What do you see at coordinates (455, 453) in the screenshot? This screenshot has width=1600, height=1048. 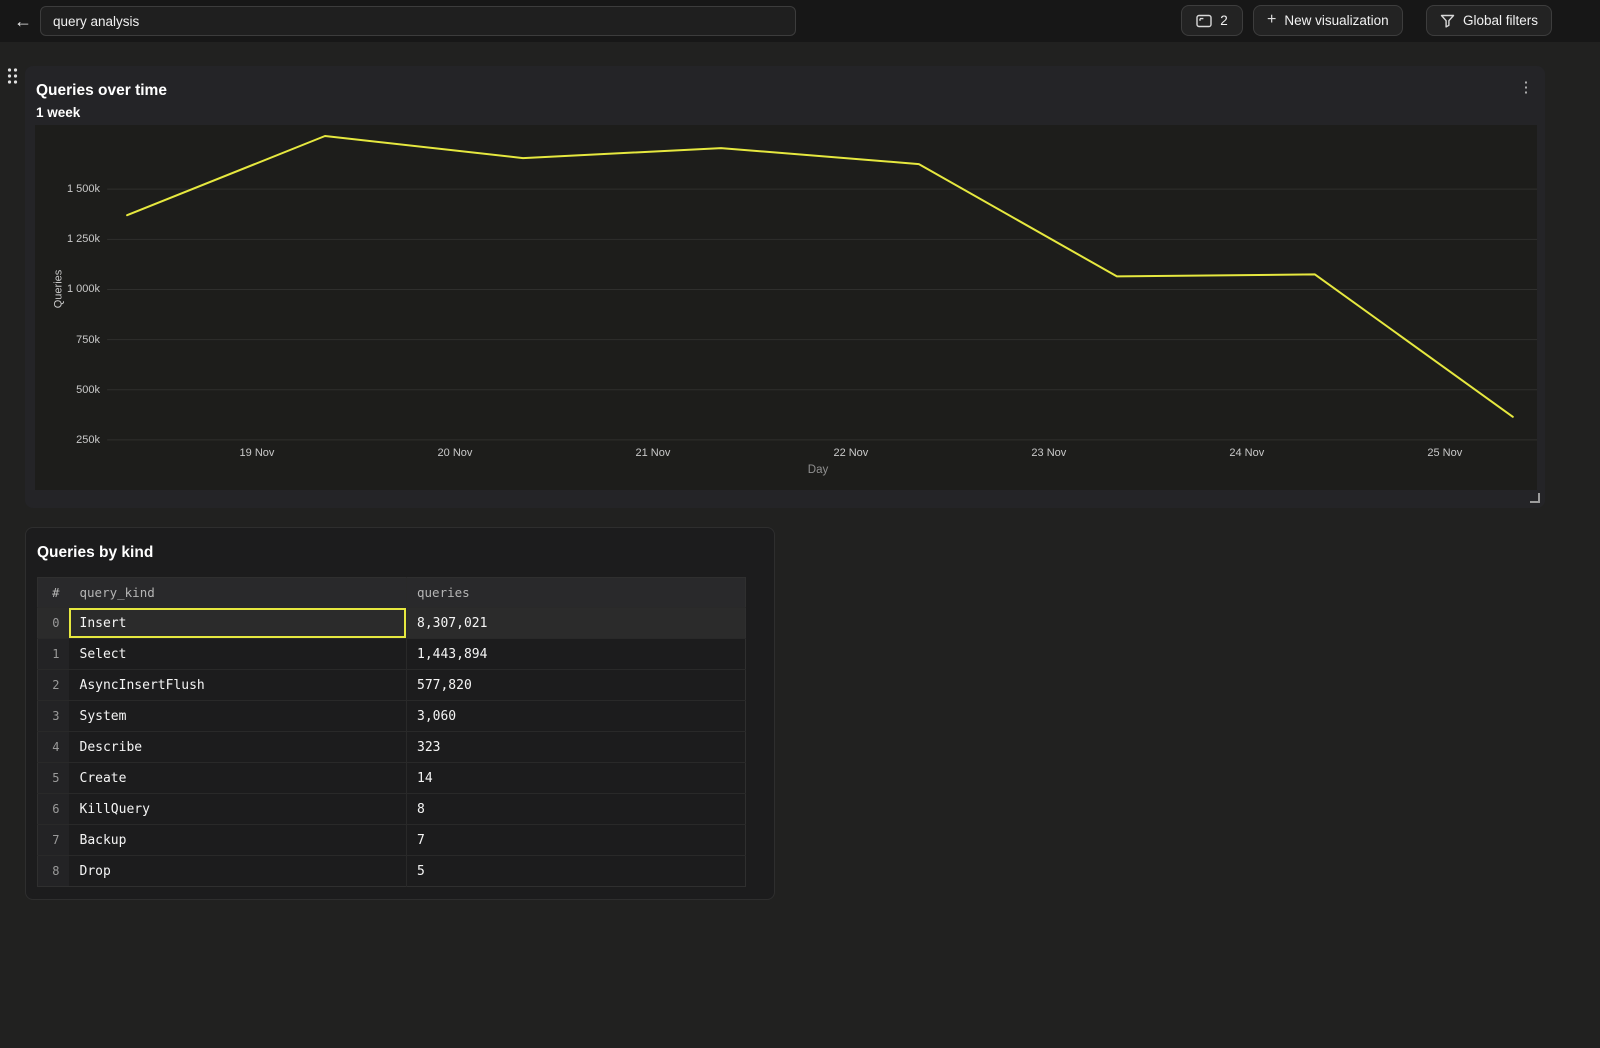 I see `x-tick-label: 20 Nov` at bounding box center [455, 453].